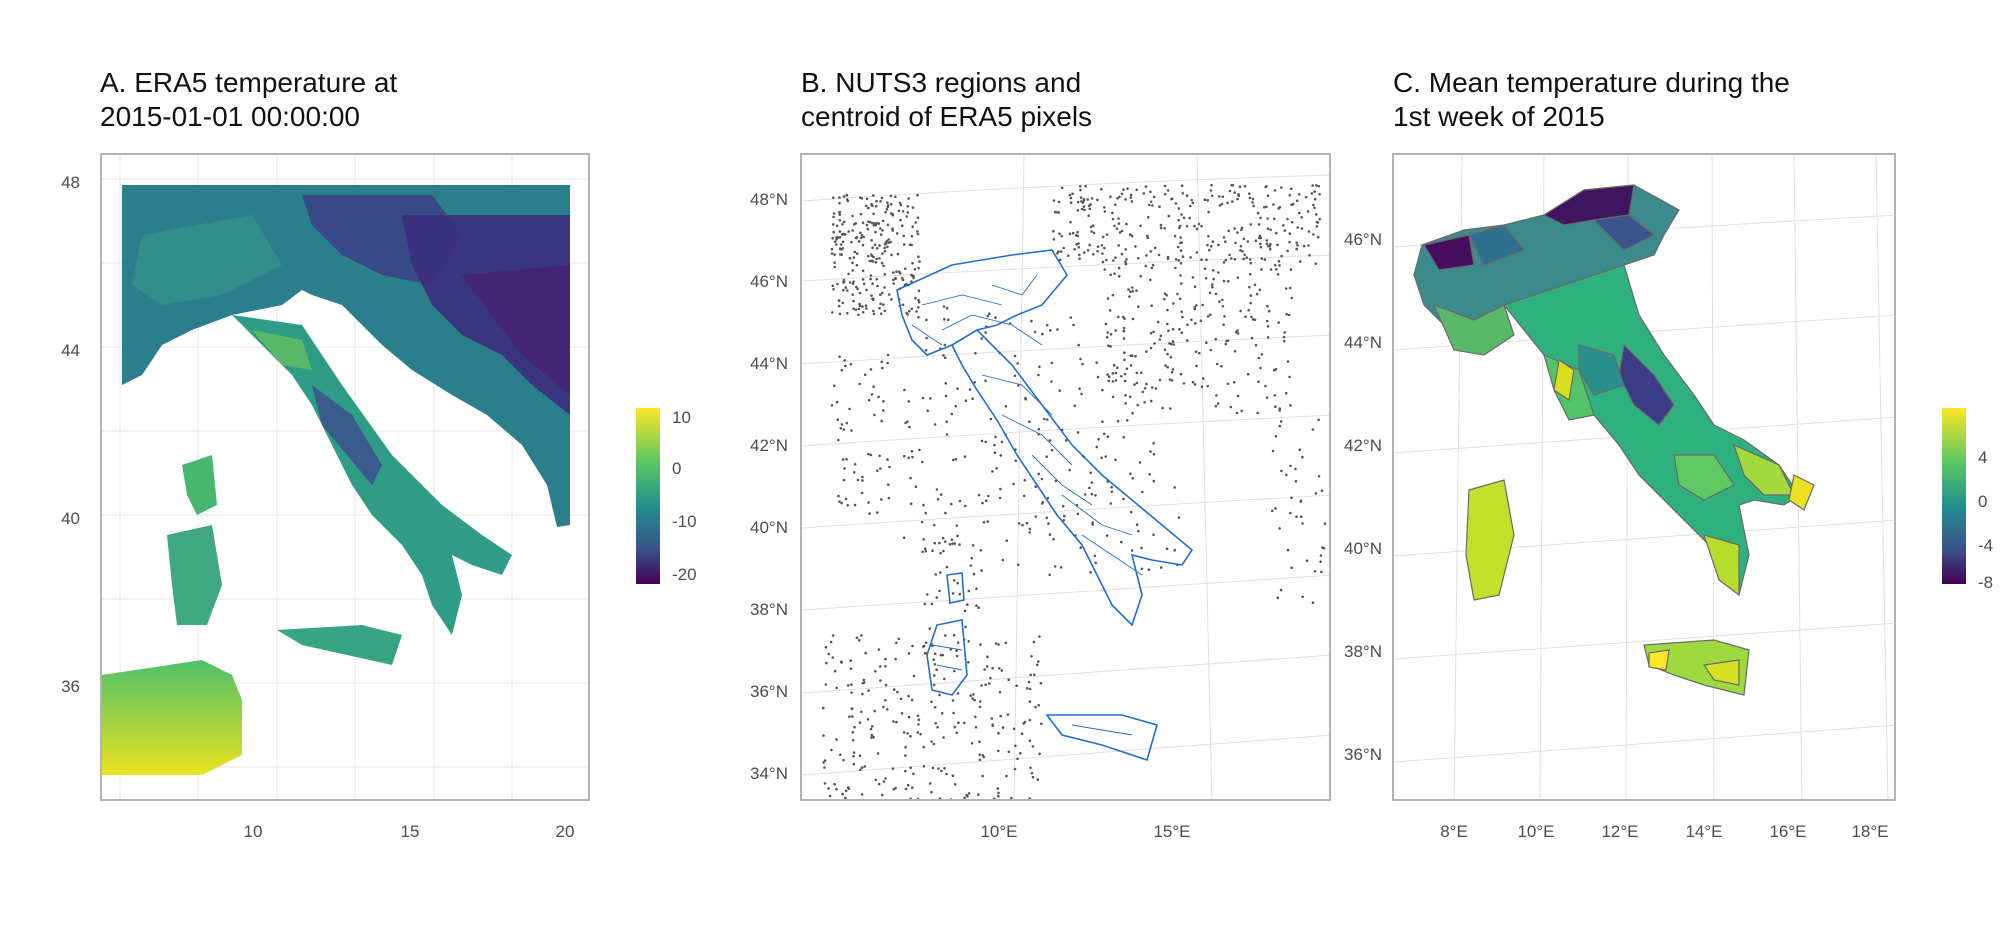  Describe the element at coordinates (1986, 545) in the screenshot. I see `panel-c-legend-tick-2: -4` at that location.